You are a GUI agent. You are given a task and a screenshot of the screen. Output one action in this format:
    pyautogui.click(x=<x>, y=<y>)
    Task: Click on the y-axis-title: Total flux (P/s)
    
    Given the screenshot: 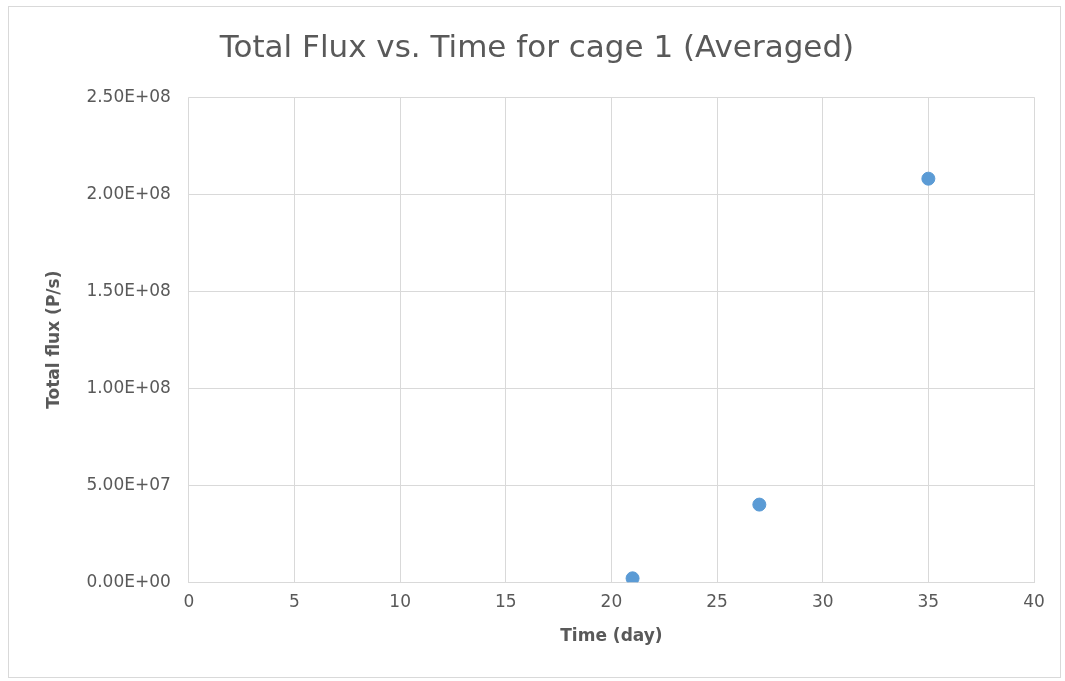 What is the action you would take?
    pyautogui.click(x=52, y=339)
    